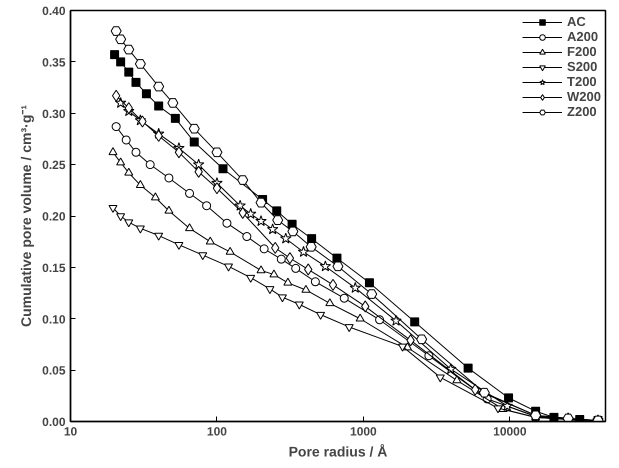 Image resolution: width=619 pixels, height=468 pixels. What do you see at coordinates (510, 431) in the screenshot?
I see `x-tick-label: 10000` at bounding box center [510, 431].